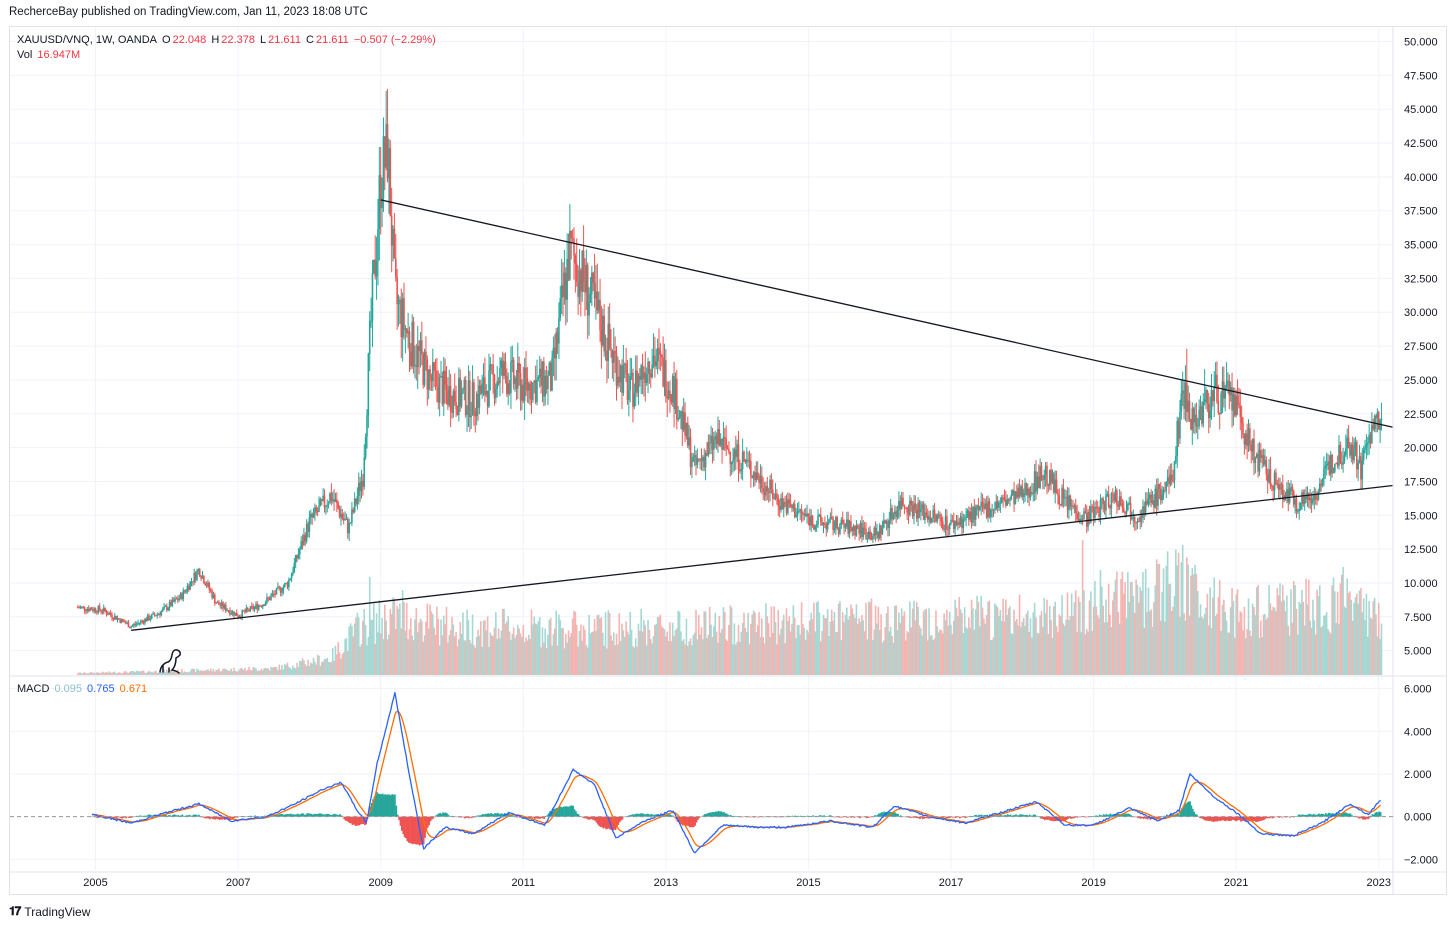 The height and width of the screenshot is (927, 1456). What do you see at coordinates (49, 911) in the screenshot?
I see `footer-brand: 𝟏𝟕 TradingView` at bounding box center [49, 911].